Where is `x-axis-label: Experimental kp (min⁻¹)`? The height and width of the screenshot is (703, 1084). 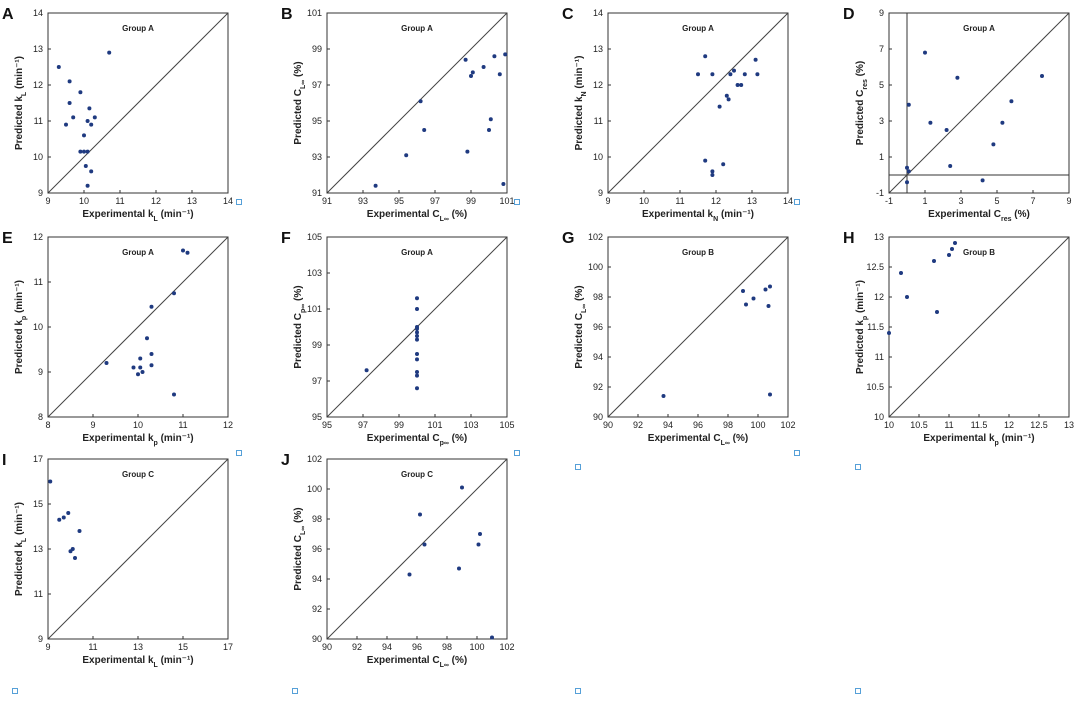
x-axis-label: Experimental kp (min⁻¹) is located at coordinates (137, 440).